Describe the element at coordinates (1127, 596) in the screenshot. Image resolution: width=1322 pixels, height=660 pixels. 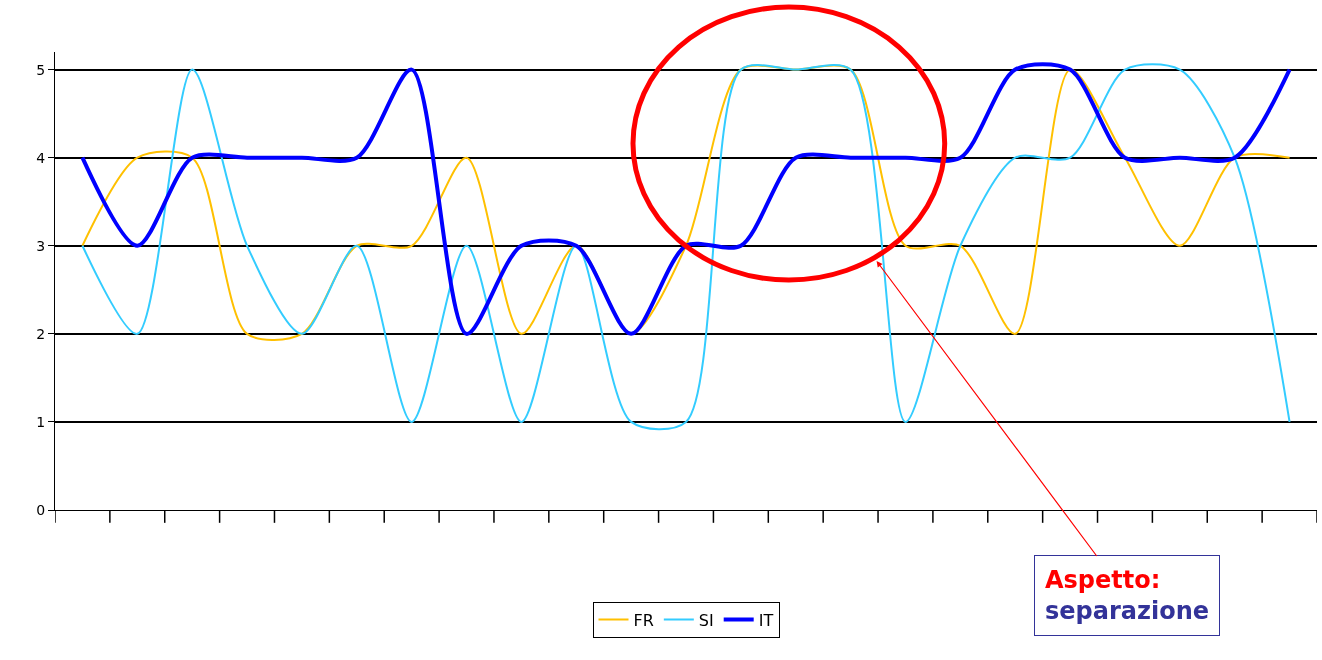
I see `text: Aspetto: separazione` at that location.